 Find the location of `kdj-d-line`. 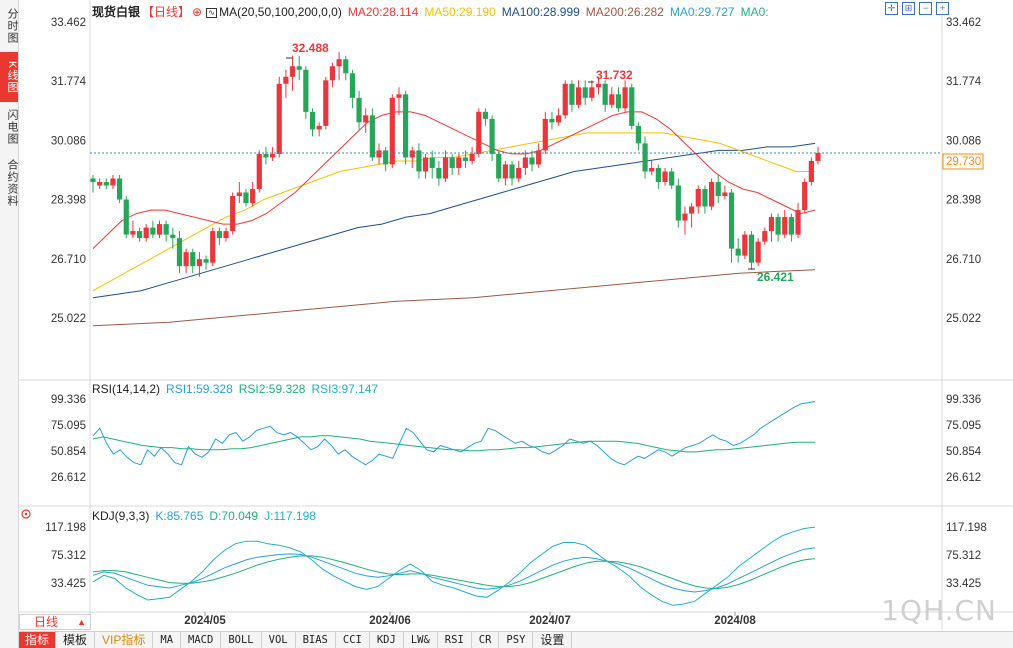

kdj-d-line is located at coordinates (454, 572).